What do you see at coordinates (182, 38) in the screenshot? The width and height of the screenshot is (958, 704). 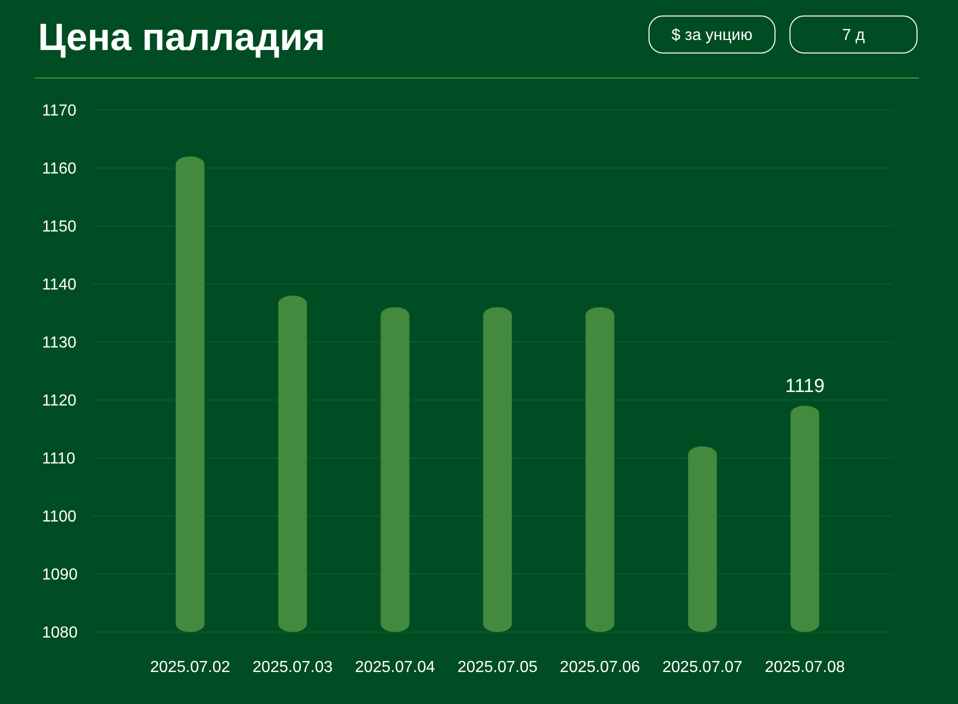 I see `chart-title: Цена палладия` at bounding box center [182, 38].